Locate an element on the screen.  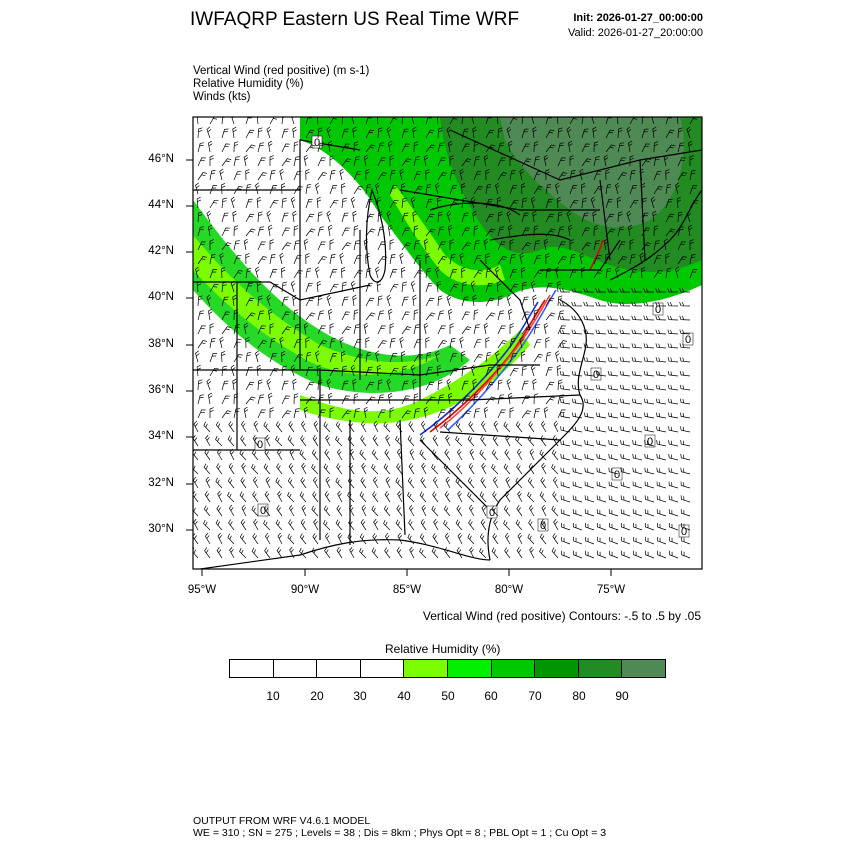
colorbar-tick: 20 is located at coordinates (317, 696).